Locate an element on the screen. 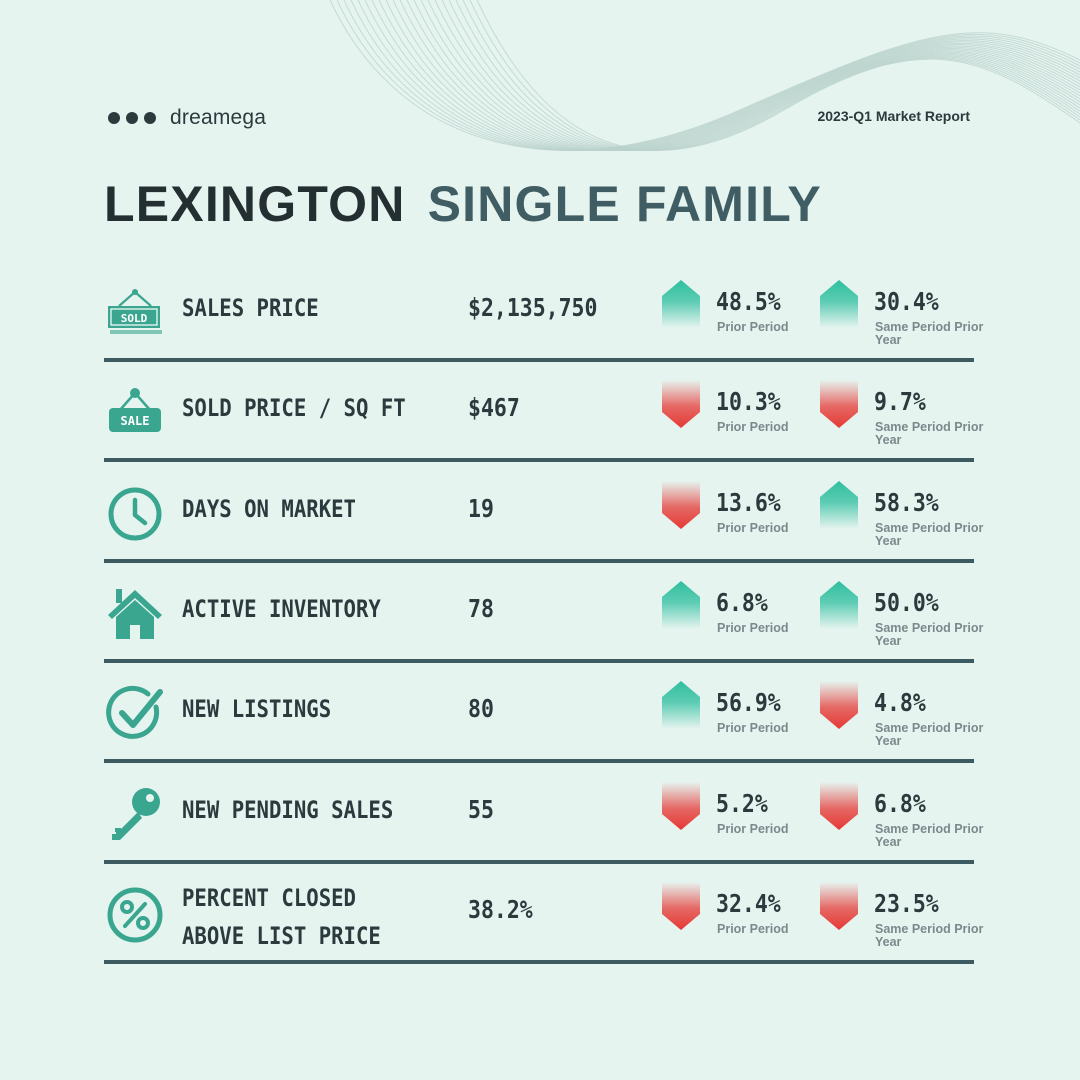 Image resolution: width=1080 pixels, height=1080 pixels. change-percent: 23.5% is located at coordinates (906, 903).